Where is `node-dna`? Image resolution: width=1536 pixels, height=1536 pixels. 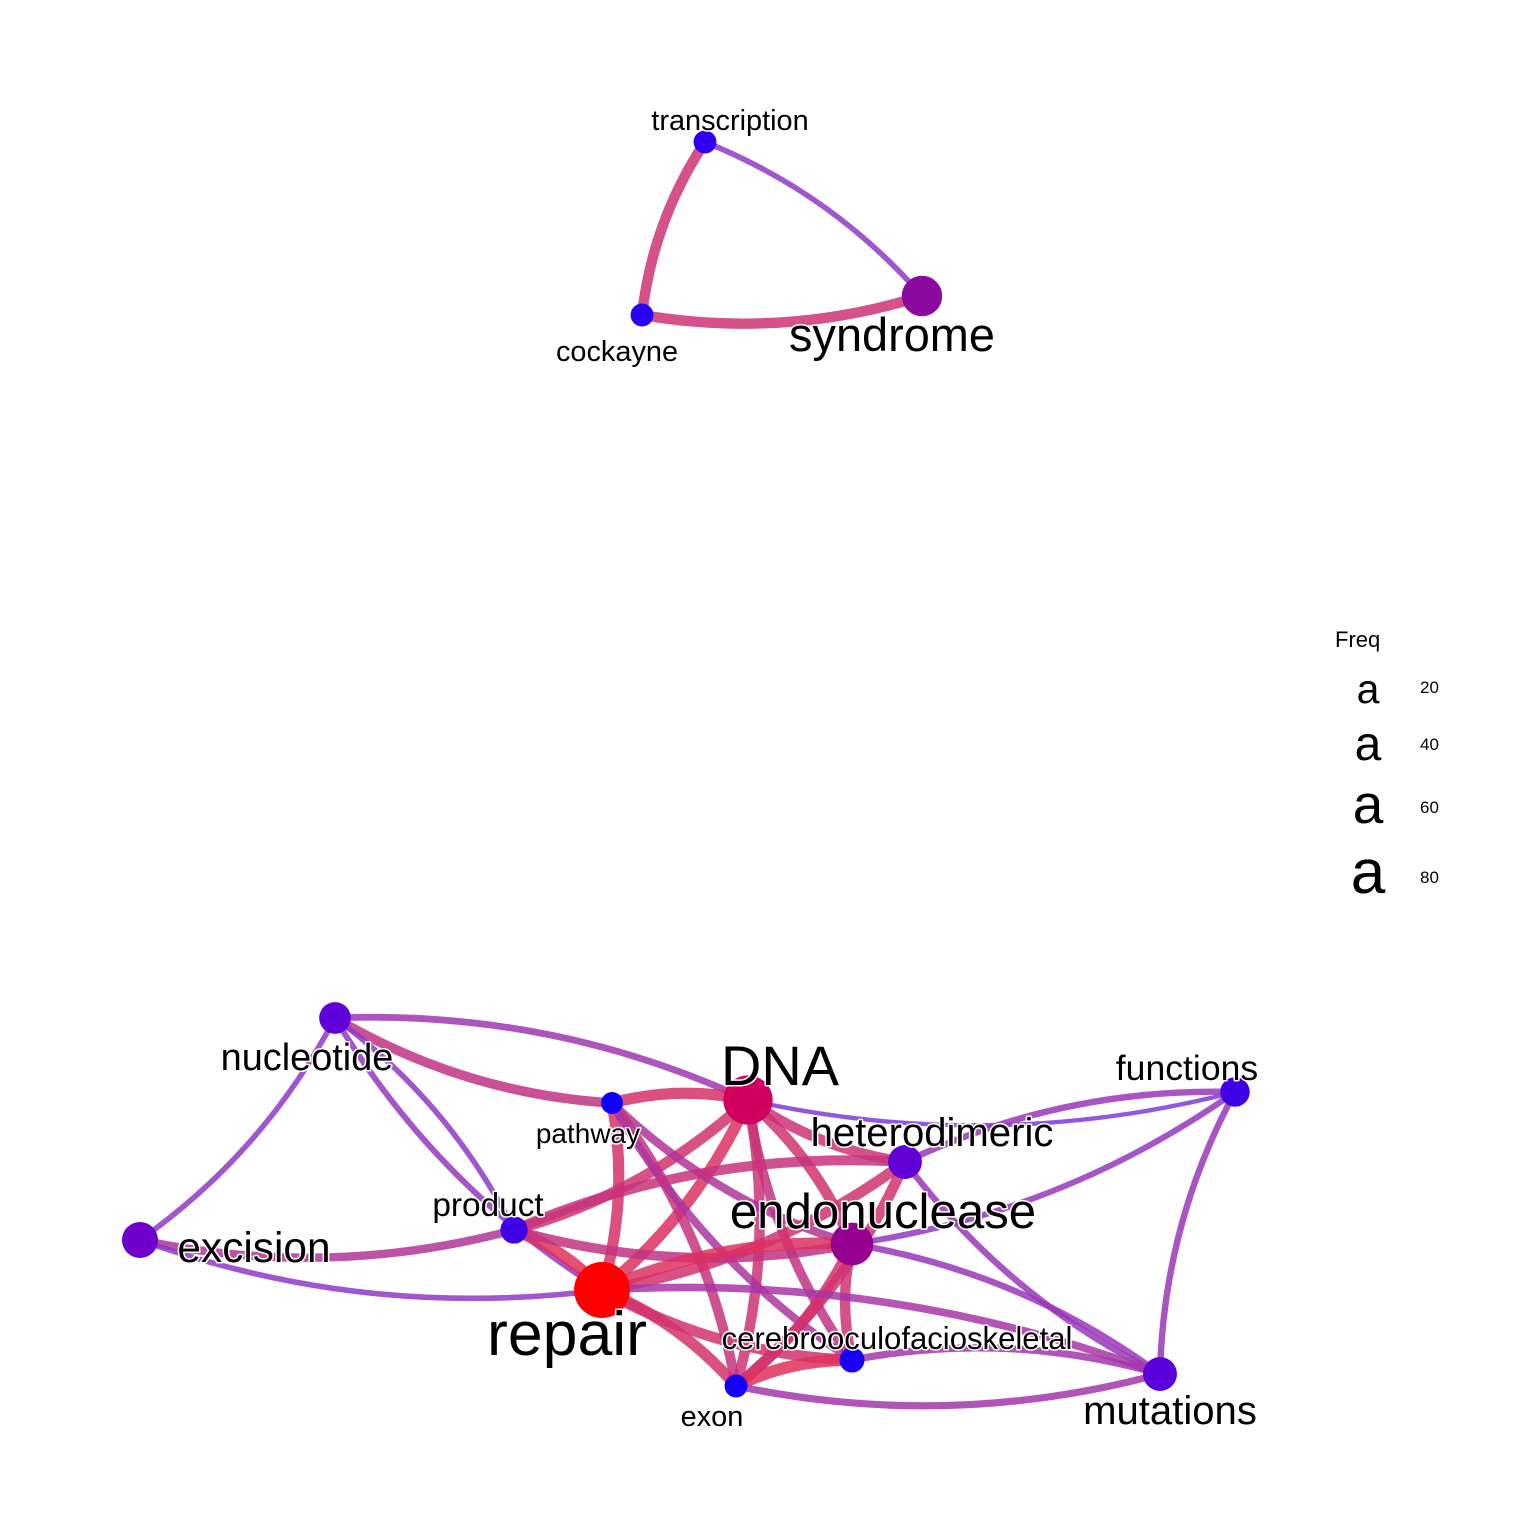 node-dna is located at coordinates (748, 1100).